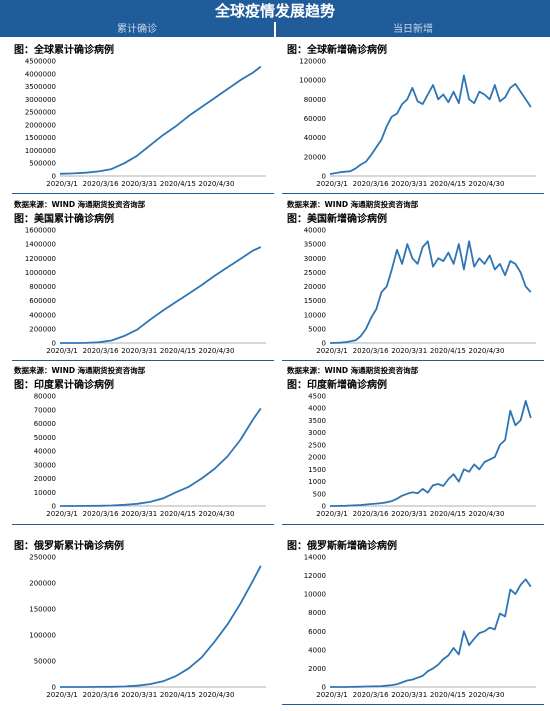  Describe the element at coordinates (317, 445) in the screenshot. I see `y-tick-label: 2500` at that location.